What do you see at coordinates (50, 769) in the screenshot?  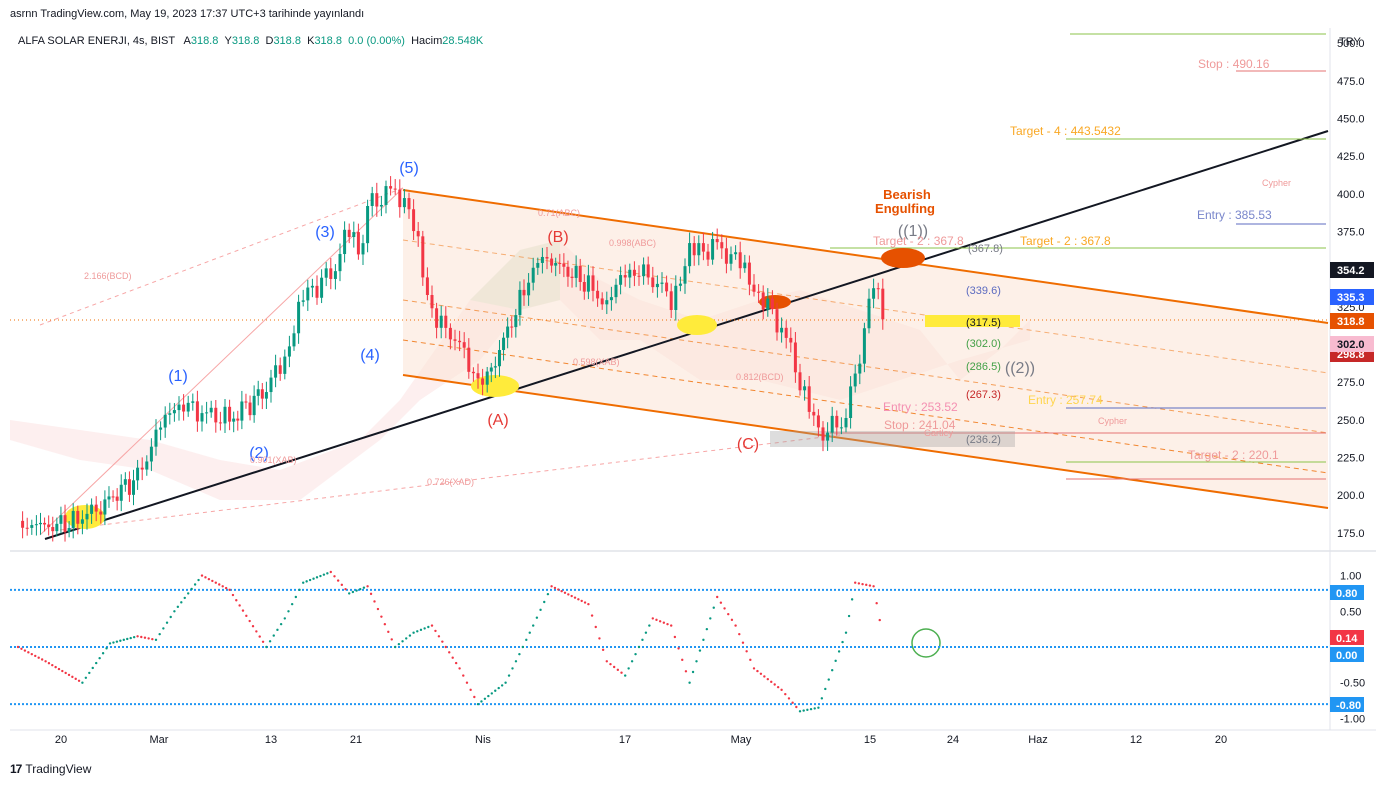 I see `footer: 17 TradingView` at bounding box center [50, 769].